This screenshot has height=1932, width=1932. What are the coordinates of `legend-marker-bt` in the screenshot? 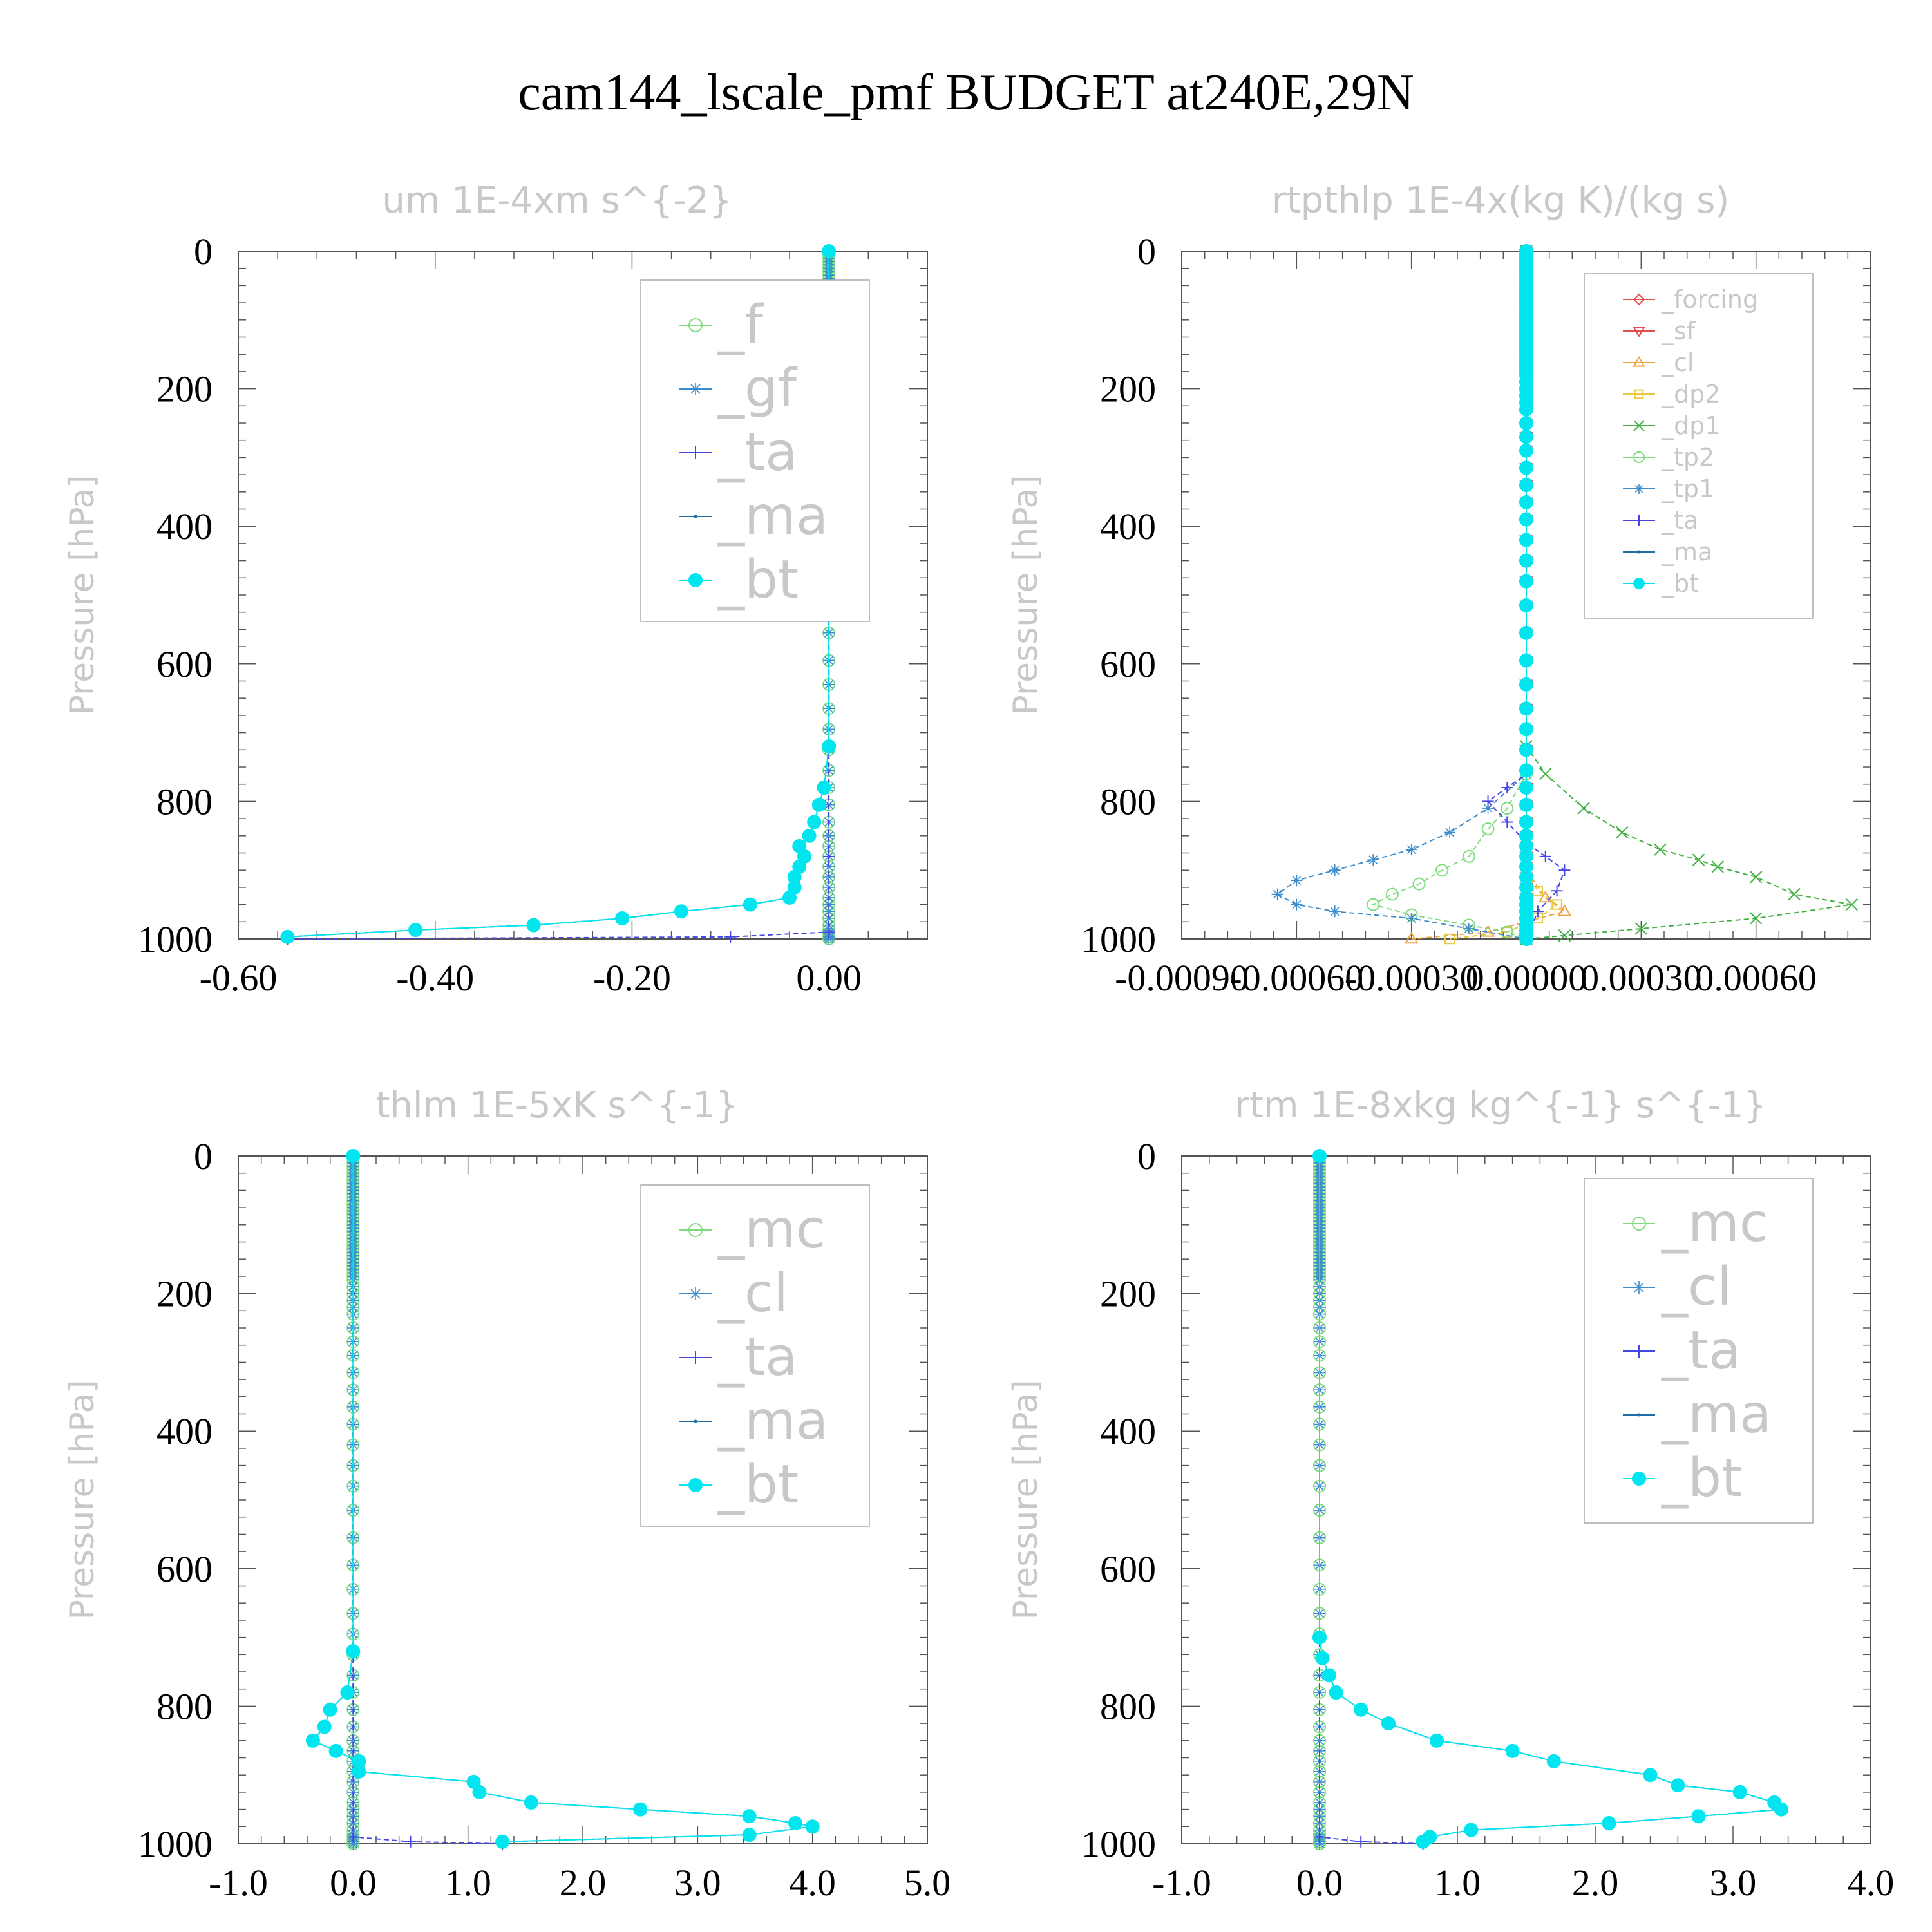 It's located at (695, 1485).